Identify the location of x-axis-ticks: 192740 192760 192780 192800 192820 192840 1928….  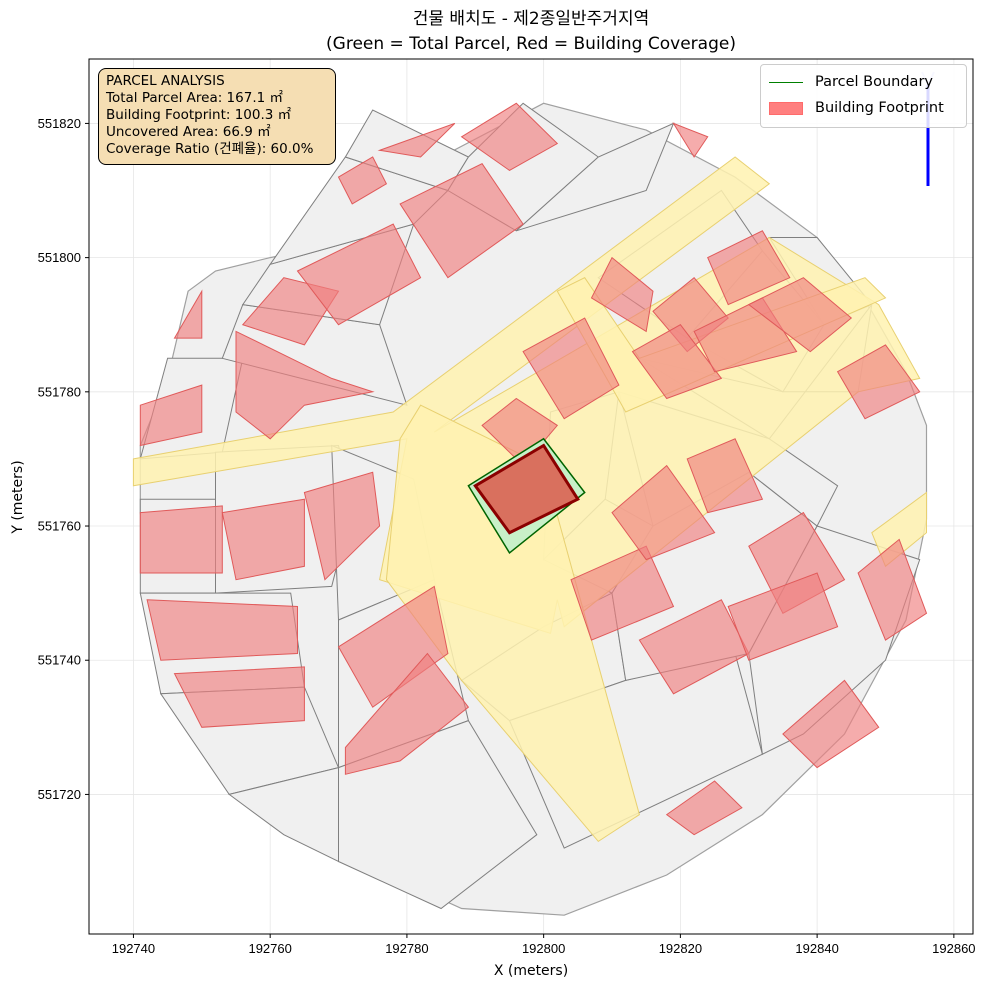
(544, 945).